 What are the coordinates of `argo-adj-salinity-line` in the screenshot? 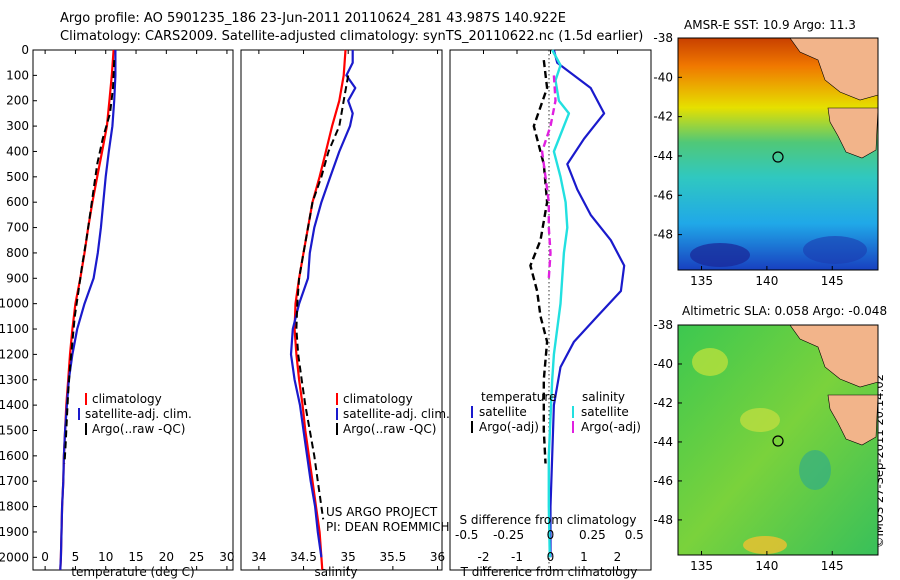 It's located at (548, 177).